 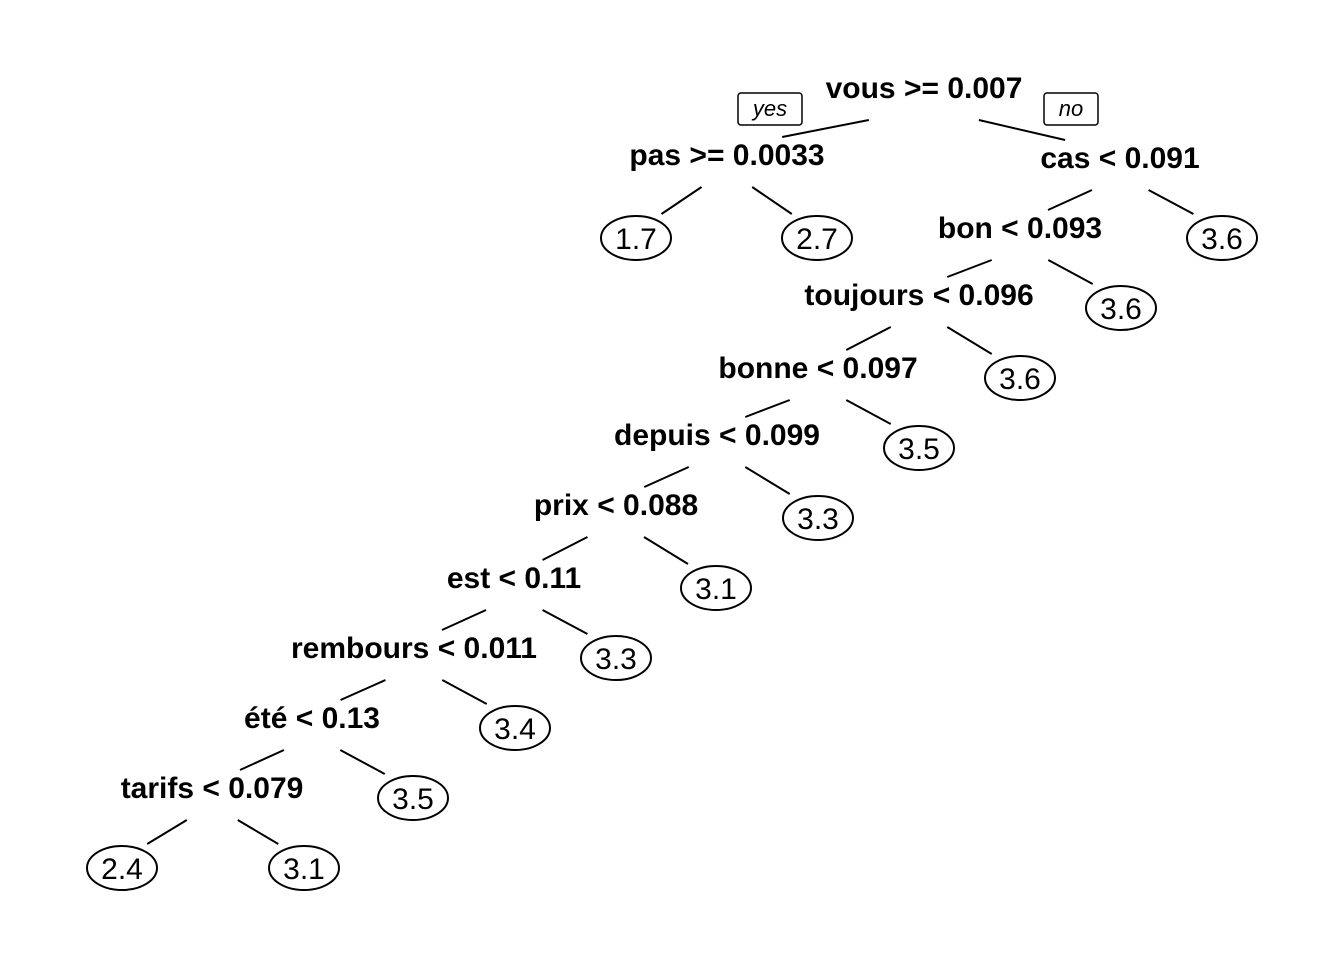 I want to click on split-node-toujours: toujours < 0.096, so click(x=918, y=295).